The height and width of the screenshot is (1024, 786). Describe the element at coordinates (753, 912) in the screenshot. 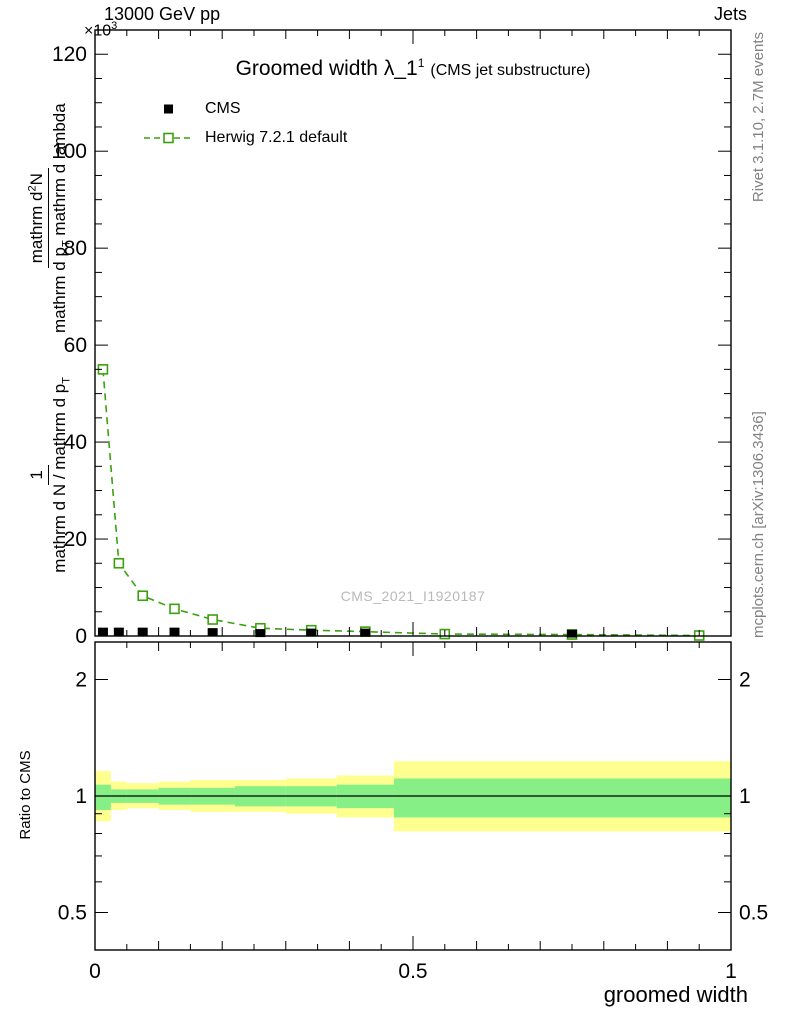

I see `ratio-y-tick-label-right: 0.5` at that location.